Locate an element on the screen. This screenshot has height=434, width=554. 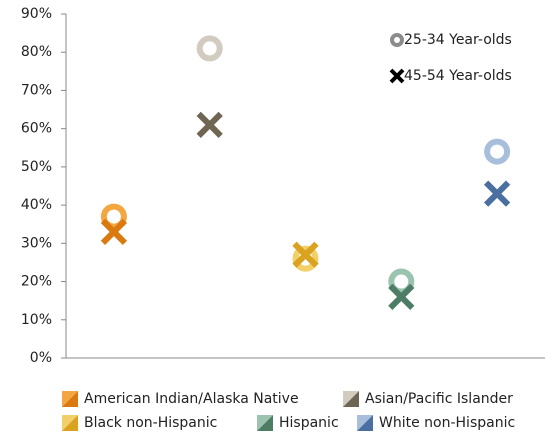
y-tick-label: 40% is located at coordinates (36, 205).